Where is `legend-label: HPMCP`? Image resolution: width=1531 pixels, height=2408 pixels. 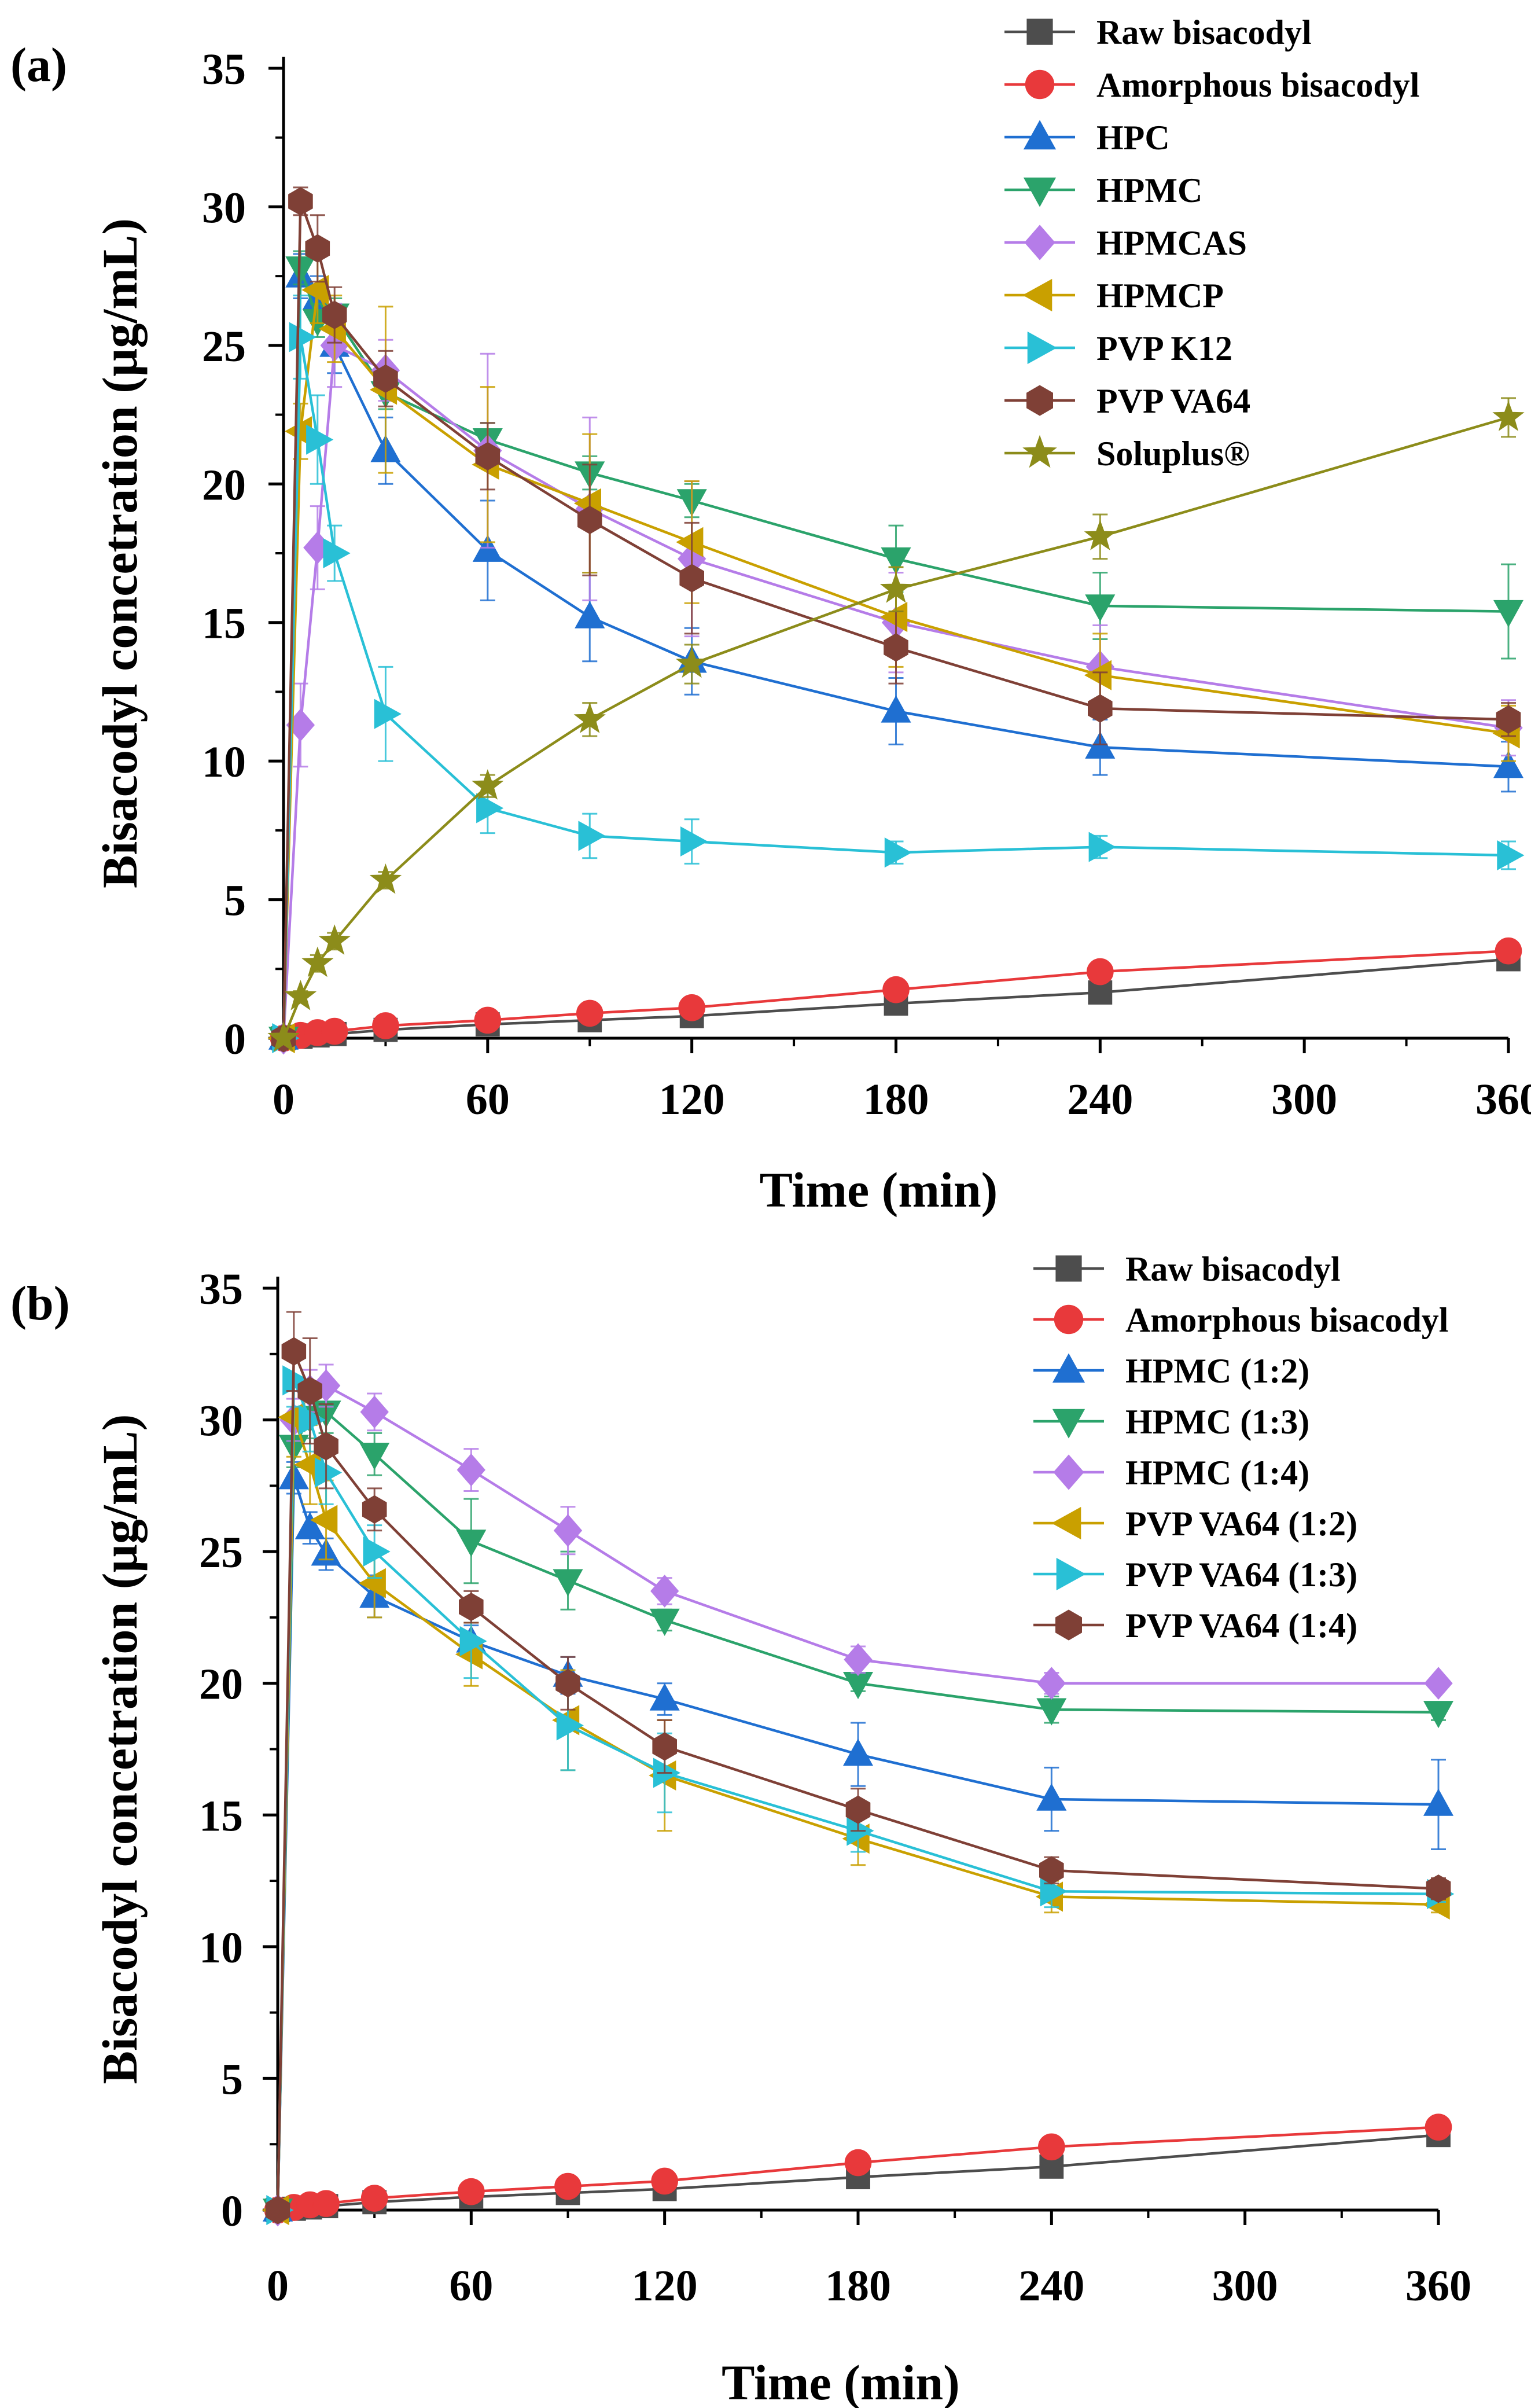 legend-label: HPMCP is located at coordinates (1160, 296).